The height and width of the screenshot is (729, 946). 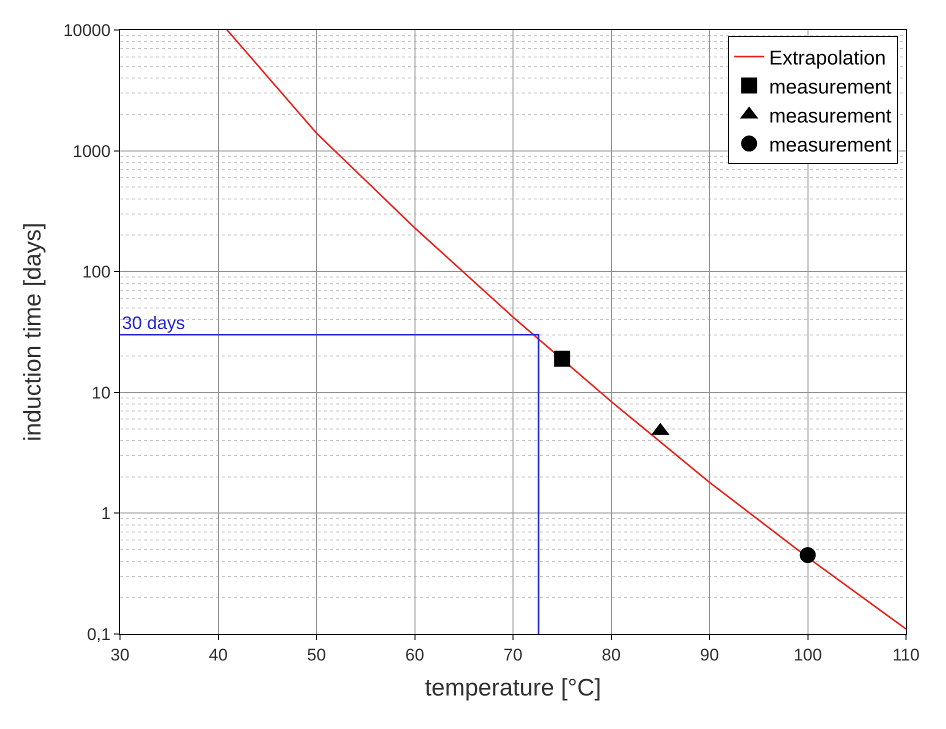 I want to click on y-tick-label: 100, so click(x=96, y=272).